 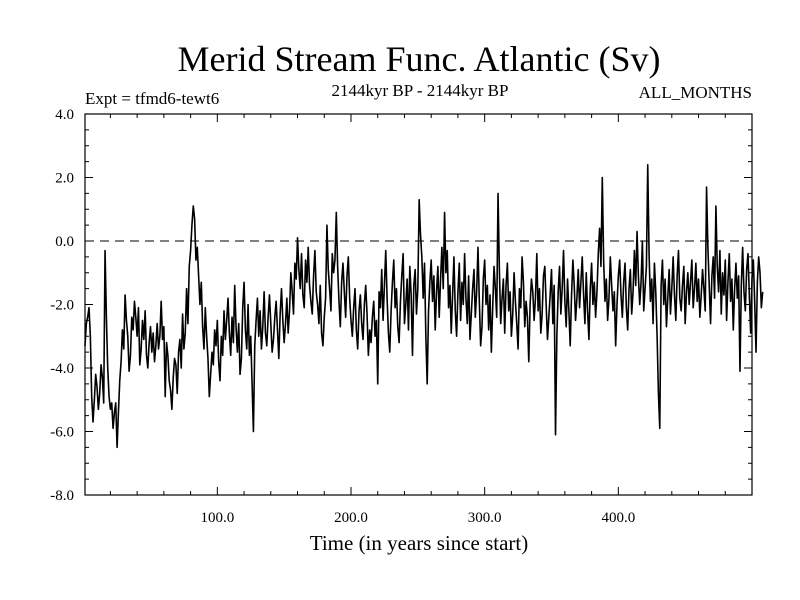 What do you see at coordinates (419, 59) in the screenshot?
I see `chart-title: Merid Stream Func. Atlantic (Sv)` at bounding box center [419, 59].